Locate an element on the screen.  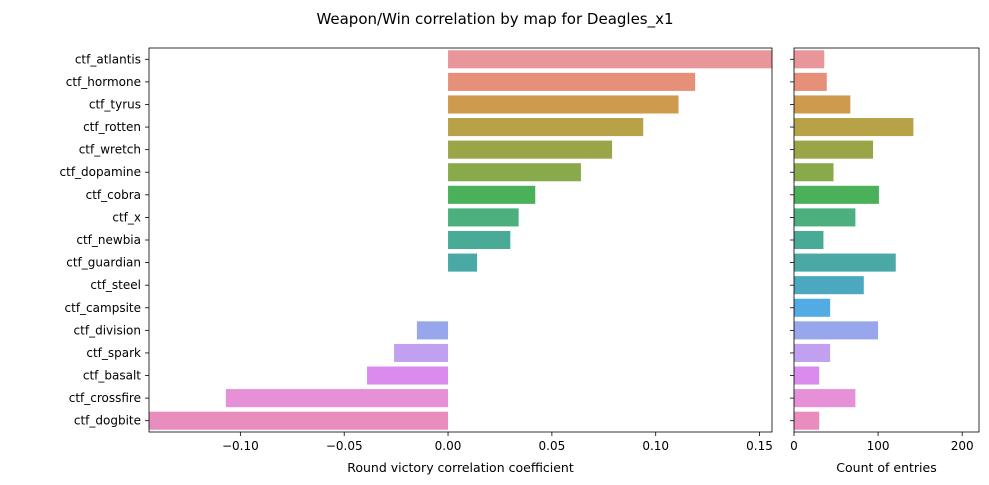
y-tick-label: ctf_division is located at coordinates (107, 330).